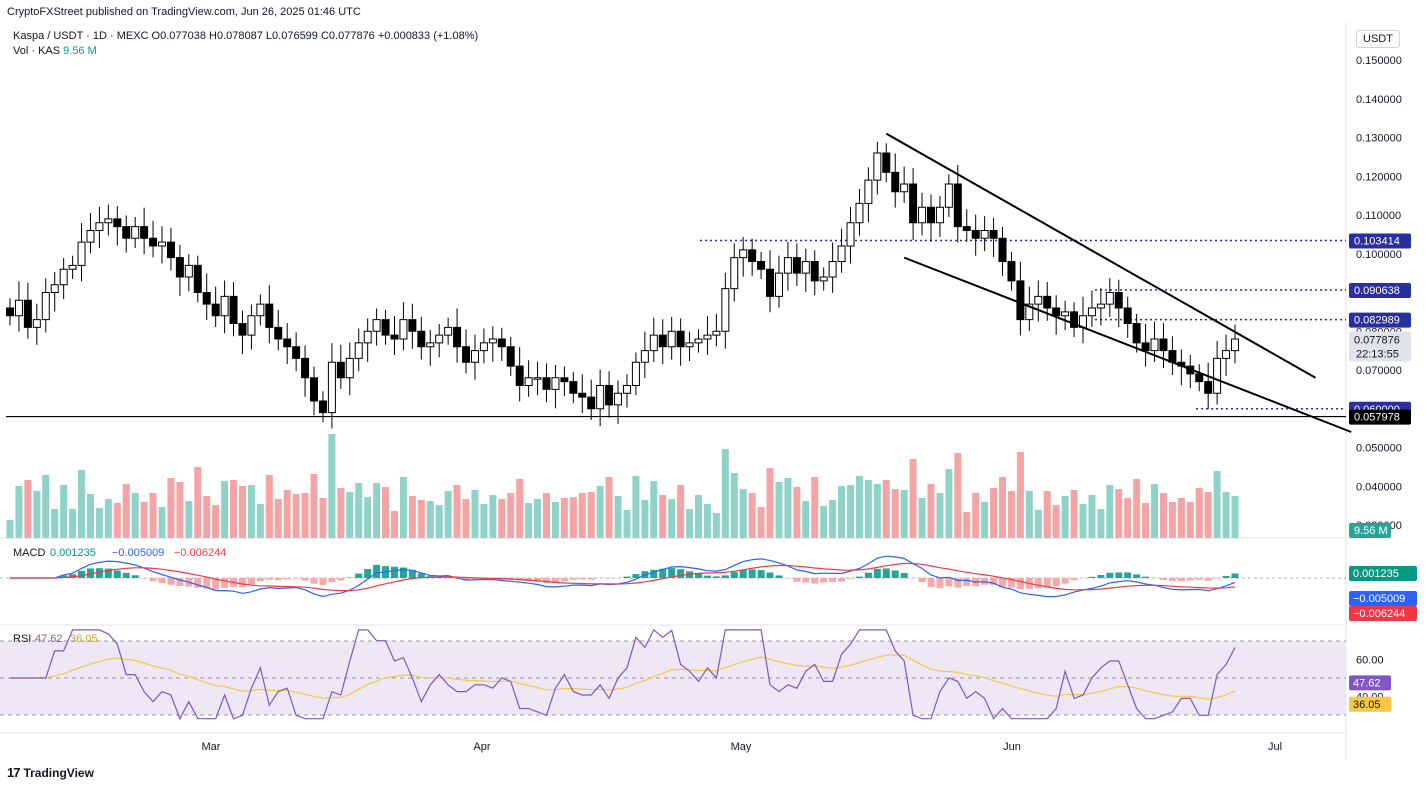 Image resolution: width=1427 pixels, height=786 pixels. I want to click on x-tick-label: Jul, so click(1275, 747).